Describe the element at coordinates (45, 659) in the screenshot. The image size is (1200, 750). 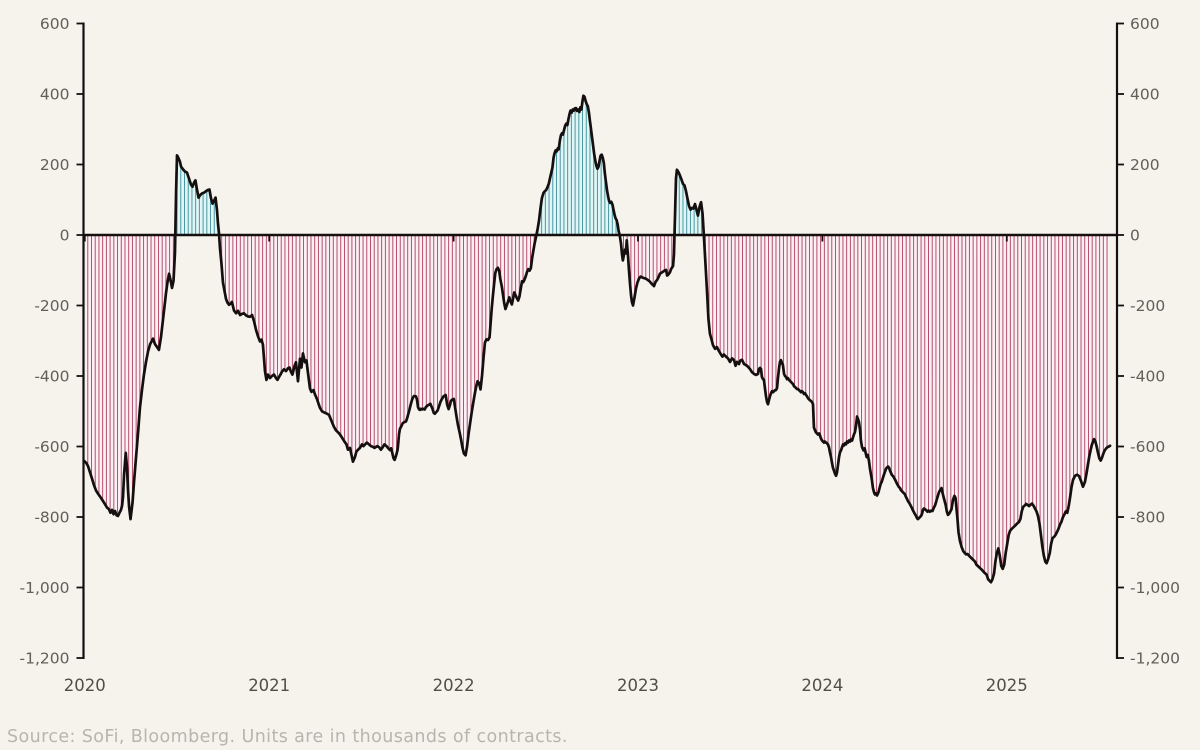
I see `left-y-tick-label: -1,200` at that location.